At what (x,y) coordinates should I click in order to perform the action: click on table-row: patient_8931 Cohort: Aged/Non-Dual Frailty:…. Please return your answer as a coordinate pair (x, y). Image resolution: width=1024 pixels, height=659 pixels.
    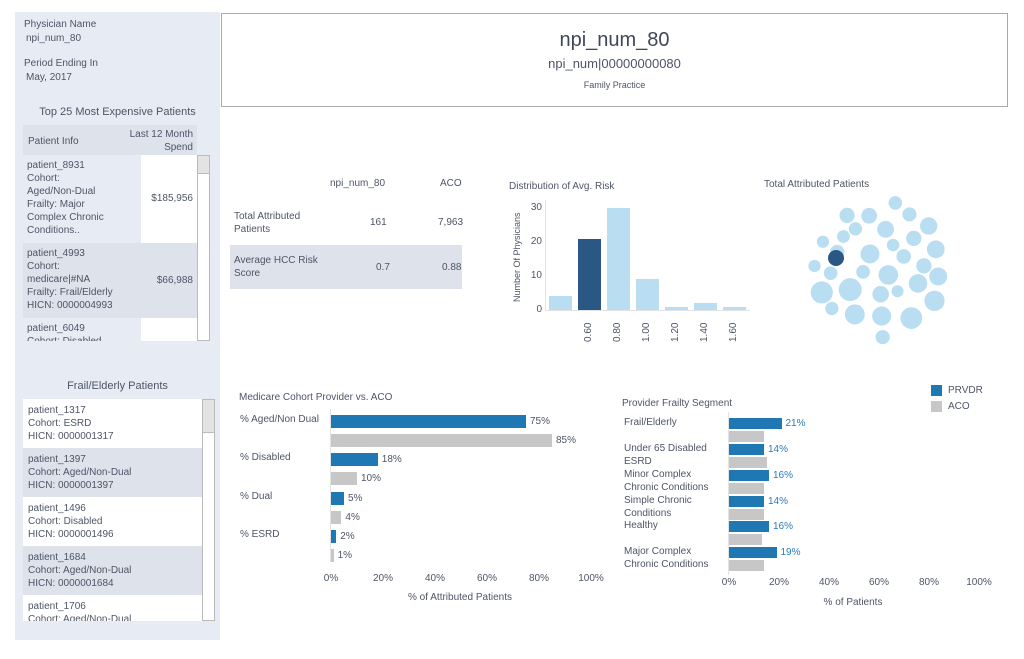
    Looking at the image, I should click on (110, 199).